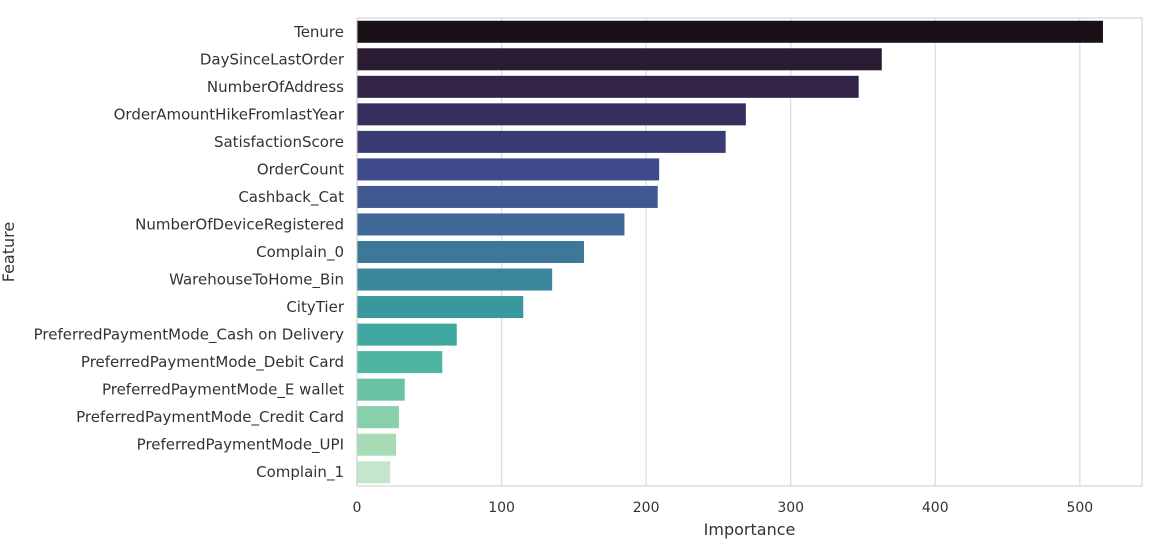 The width and height of the screenshot is (1158, 547). Describe the element at coordinates (315, 307) in the screenshot. I see `category-label: CityTier` at that location.